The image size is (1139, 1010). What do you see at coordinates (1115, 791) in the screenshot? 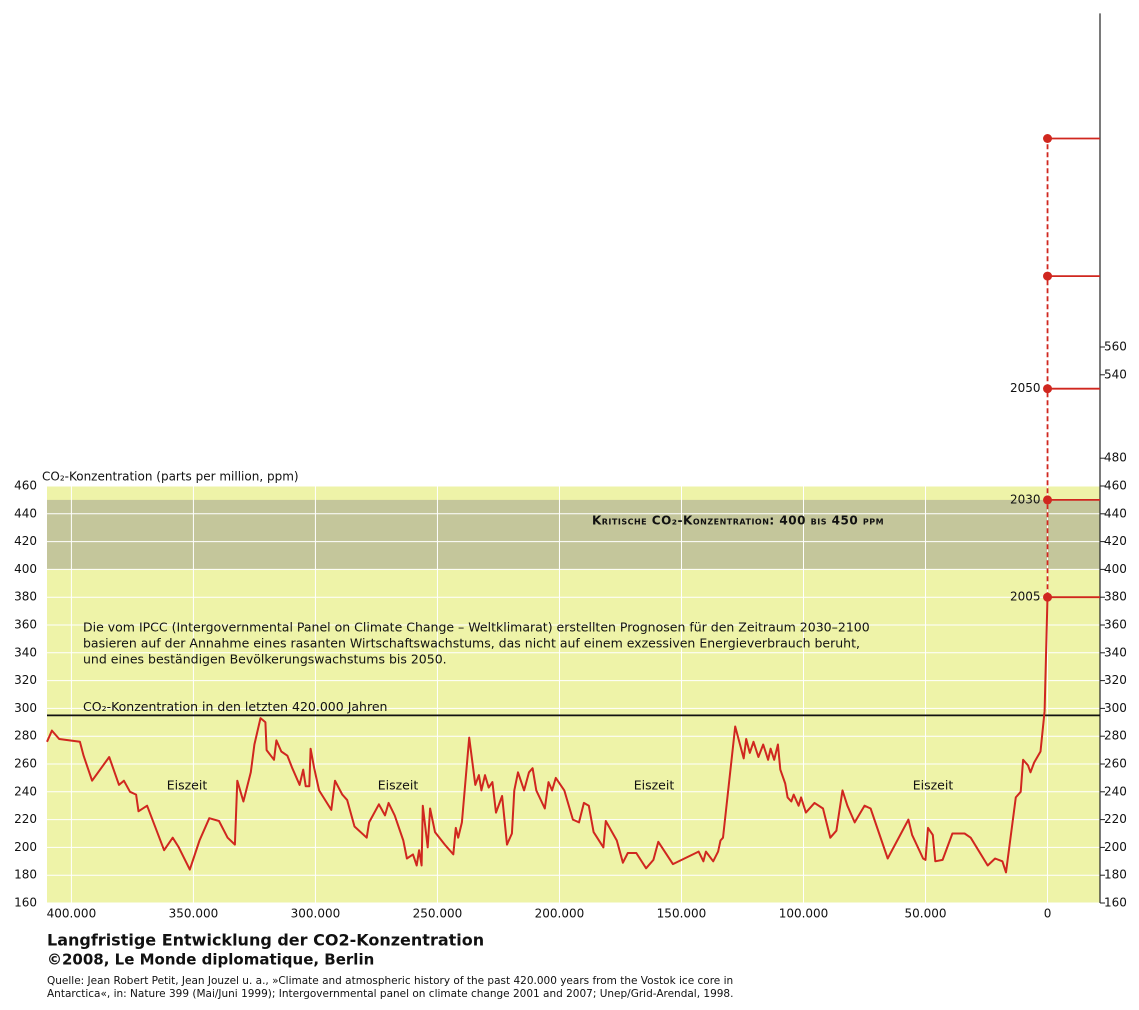
I see `y2-tick-label: 240` at bounding box center [1115, 791].